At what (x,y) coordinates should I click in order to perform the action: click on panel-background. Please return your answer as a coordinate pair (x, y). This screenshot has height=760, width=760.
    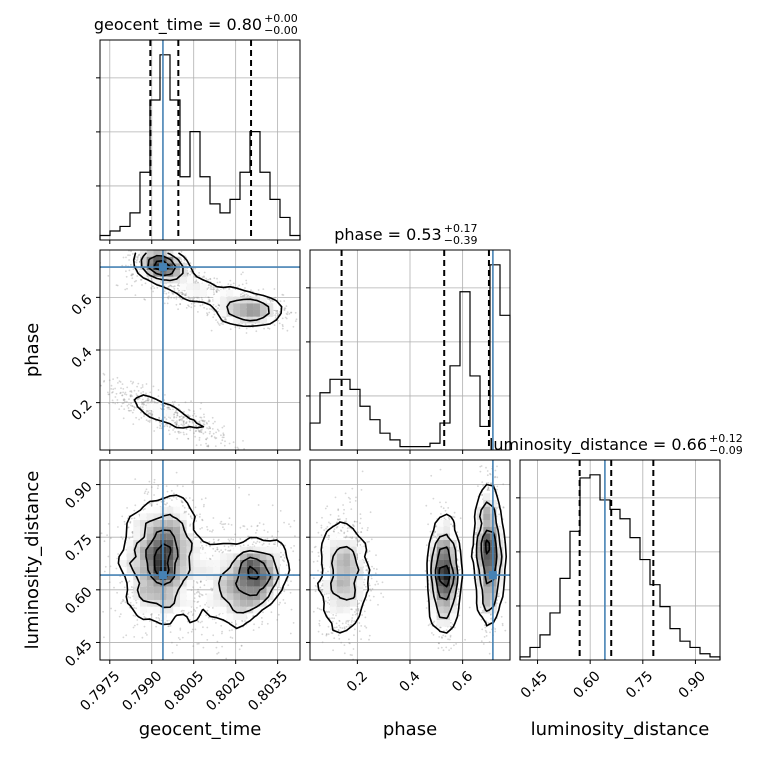
    Looking at the image, I should click on (620, 560).